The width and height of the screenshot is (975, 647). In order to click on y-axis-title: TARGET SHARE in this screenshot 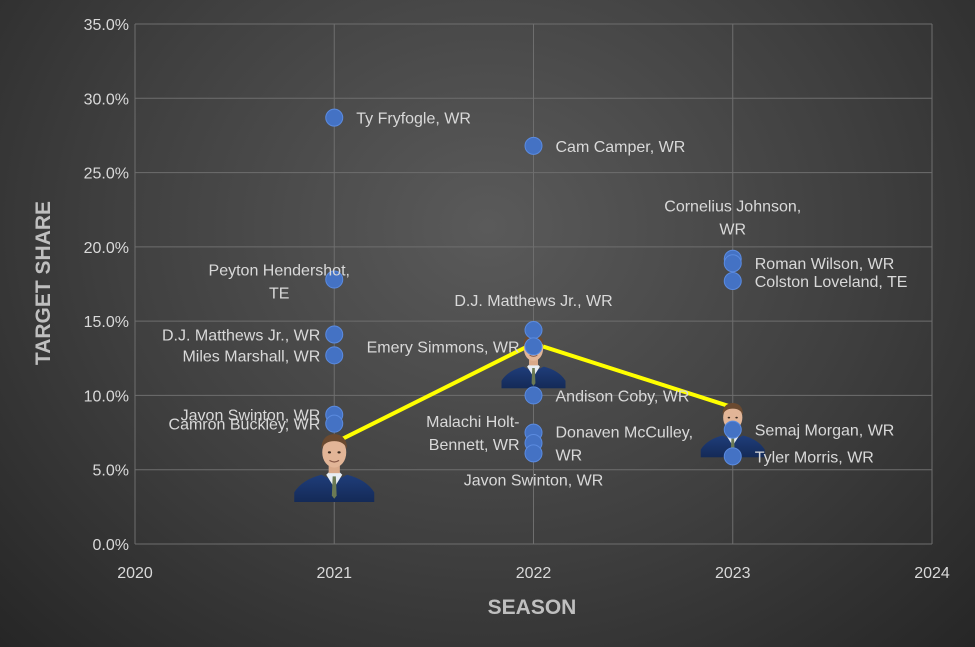, I will do `click(43, 283)`.